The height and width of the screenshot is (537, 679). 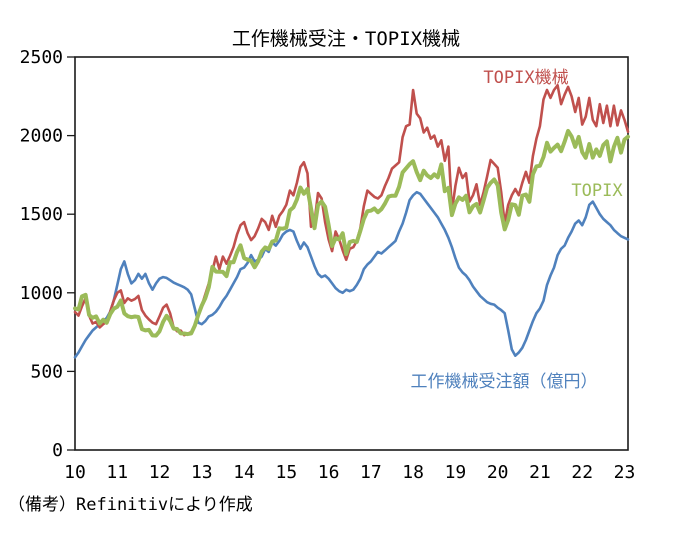 What do you see at coordinates (202, 472) in the screenshot?
I see `x-tick-label: 13` at bounding box center [202, 472].